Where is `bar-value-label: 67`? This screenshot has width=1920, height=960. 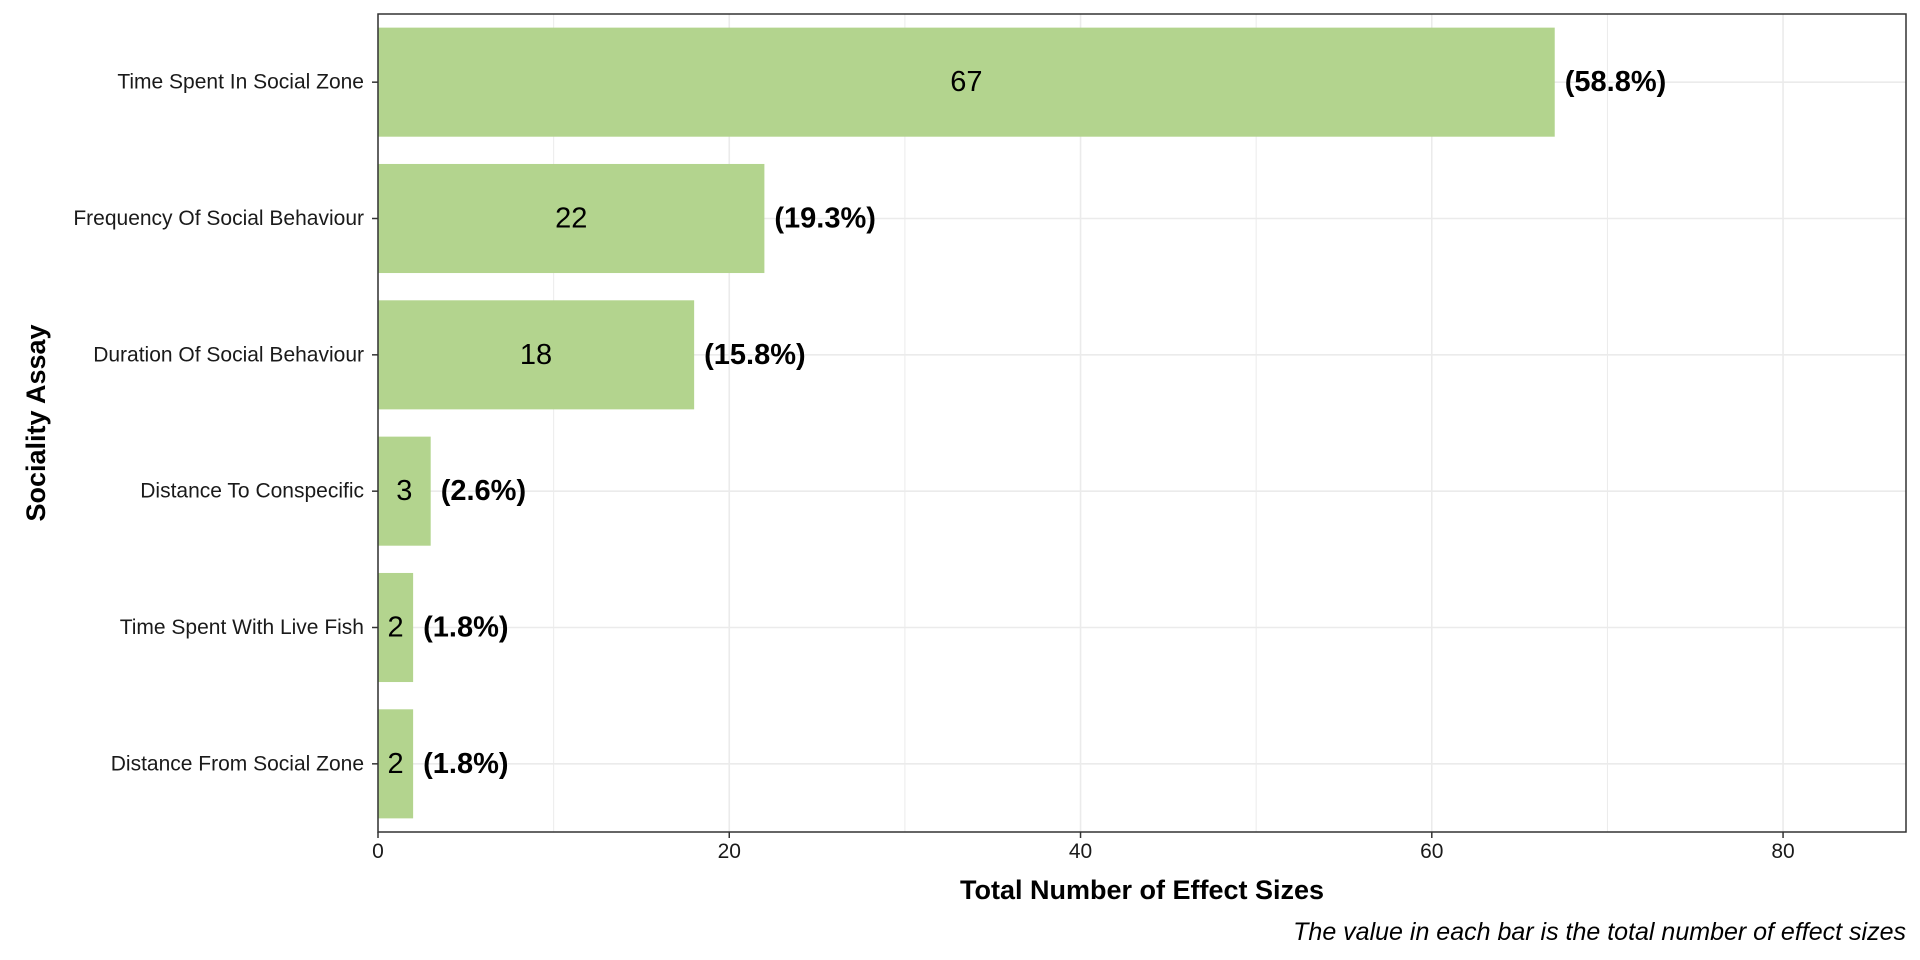
bar-value-label: 67 is located at coordinates (966, 82).